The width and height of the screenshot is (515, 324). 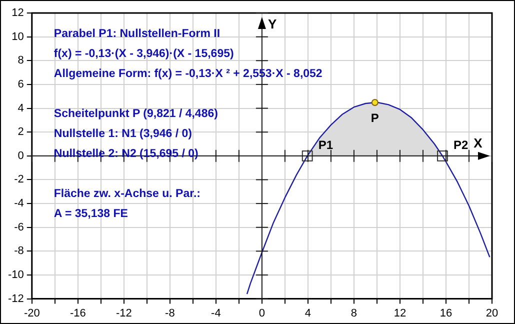 I want to click on x-tick-label: -8, so click(x=170, y=313).